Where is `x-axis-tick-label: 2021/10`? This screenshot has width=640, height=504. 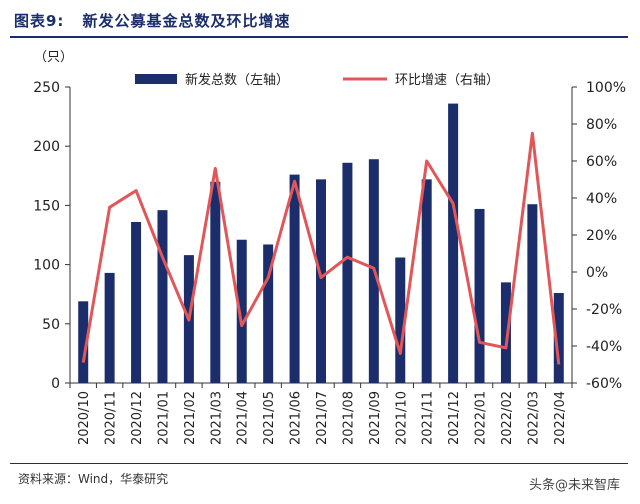 x-axis-tick-label: 2021/10 is located at coordinates (401, 418).